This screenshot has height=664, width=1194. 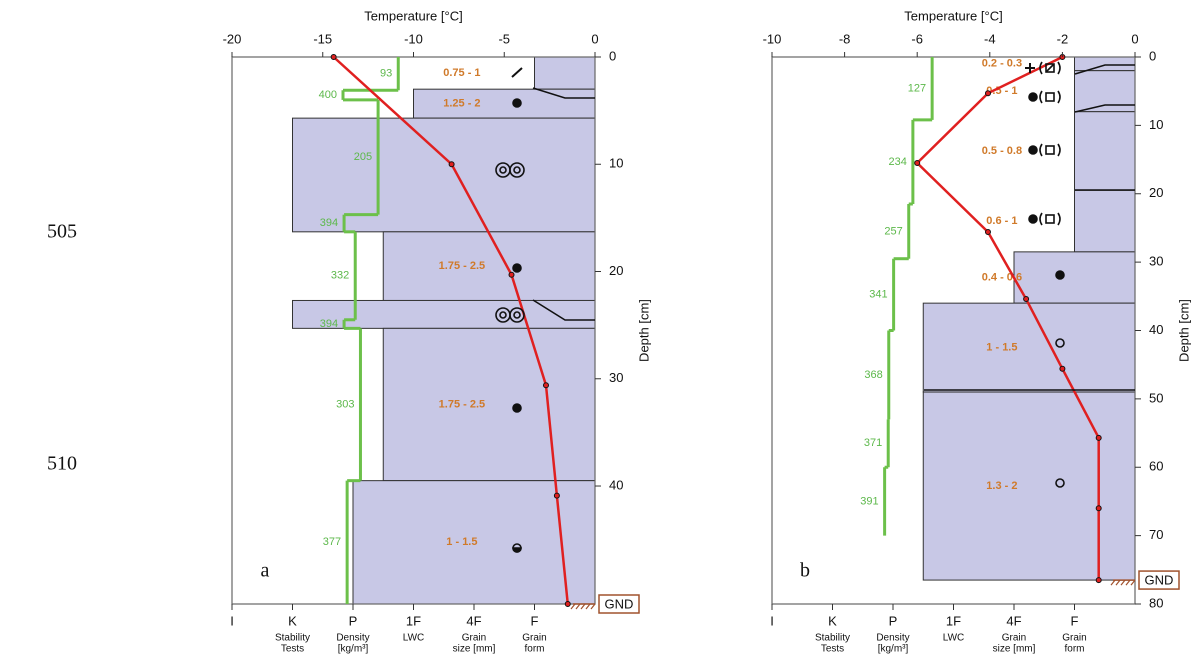 I want to click on column-label: Stability, so click(x=832, y=638).